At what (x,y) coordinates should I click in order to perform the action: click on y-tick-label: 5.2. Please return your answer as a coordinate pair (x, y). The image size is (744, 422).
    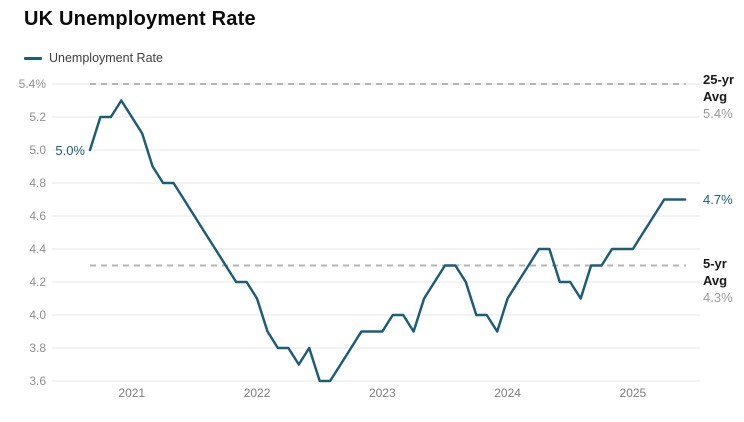
    Looking at the image, I should click on (37, 117).